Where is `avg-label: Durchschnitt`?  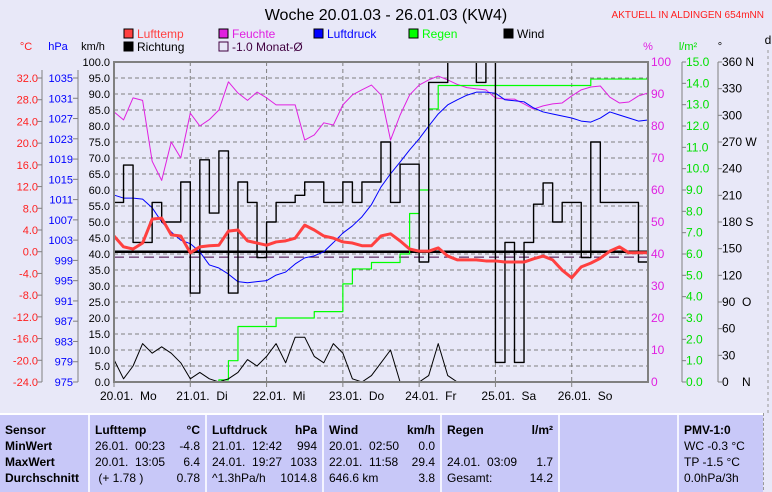 avg-label: Durchschnitt is located at coordinates (42, 478).